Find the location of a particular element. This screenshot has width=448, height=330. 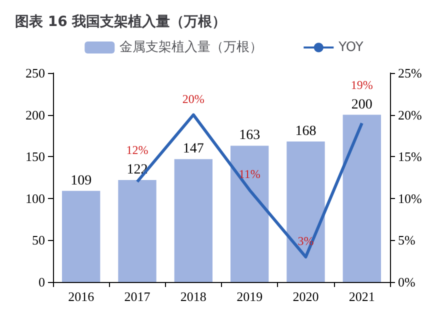

data-label: 200 is located at coordinates (361, 104).